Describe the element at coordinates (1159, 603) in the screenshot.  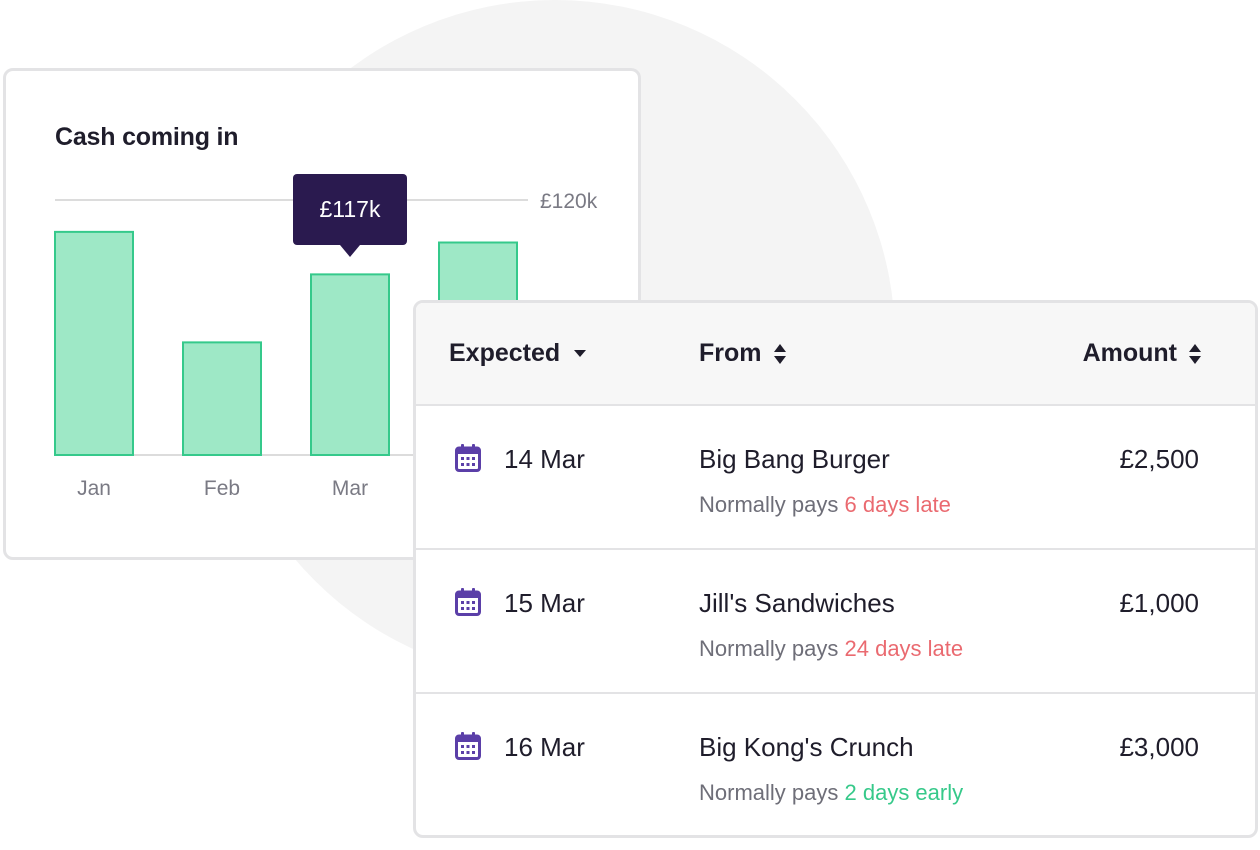
I see `amount: £1,000` at that location.